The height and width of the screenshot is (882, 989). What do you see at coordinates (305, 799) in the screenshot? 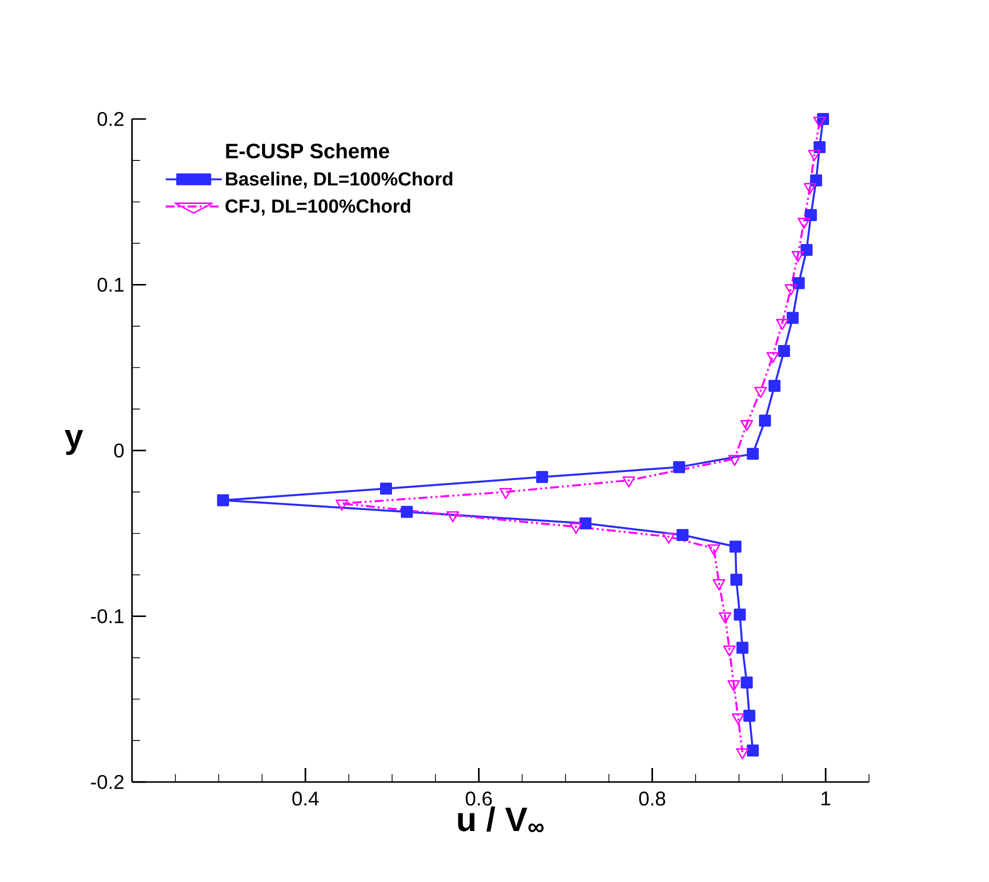
I see `x-tick-label: 0.4` at bounding box center [305, 799].